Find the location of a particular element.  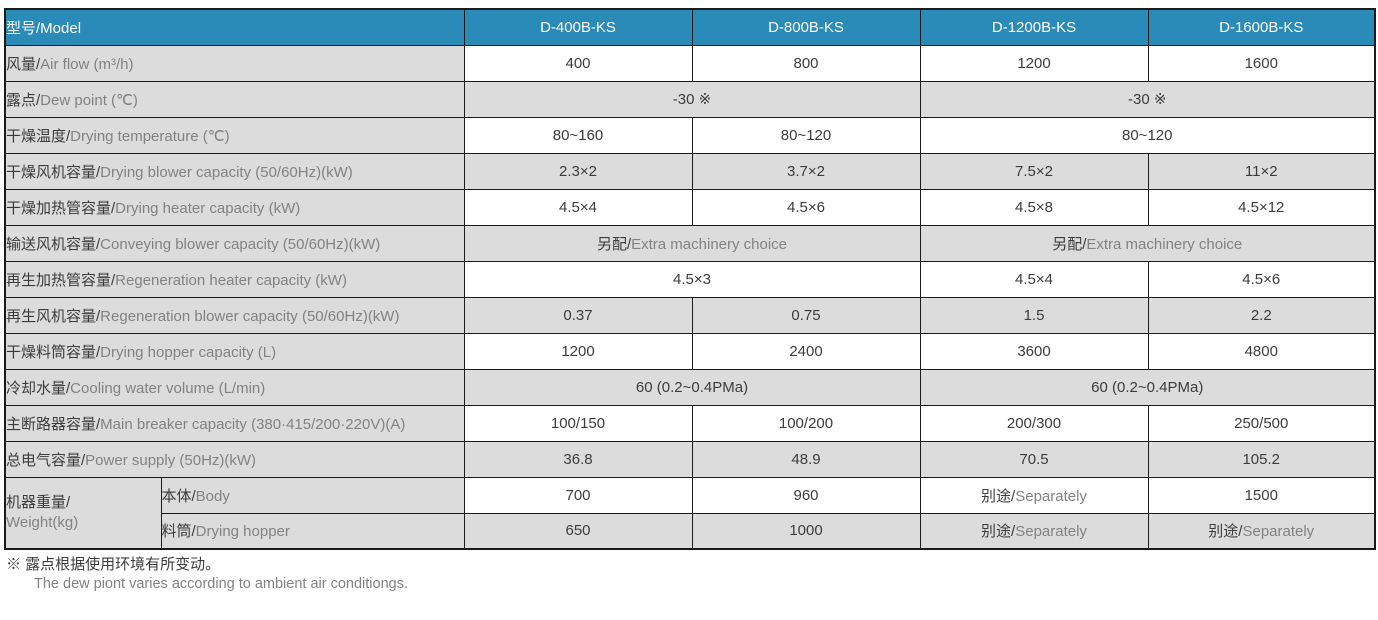

value-cell: 2.2 is located at coordinates (1261, 315).